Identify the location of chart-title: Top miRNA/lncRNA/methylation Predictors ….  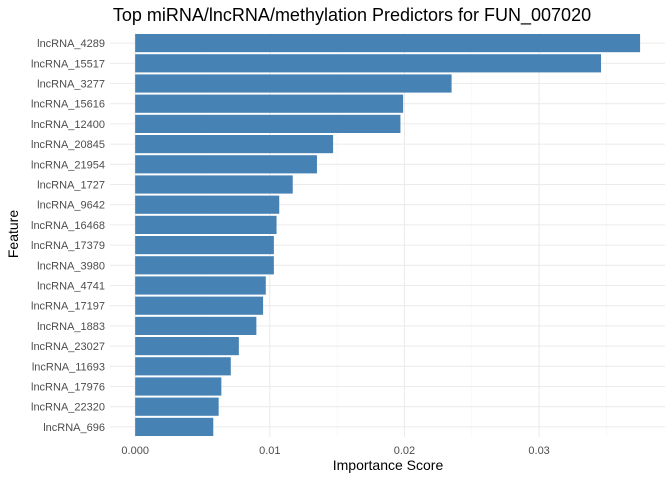
(352, 15).